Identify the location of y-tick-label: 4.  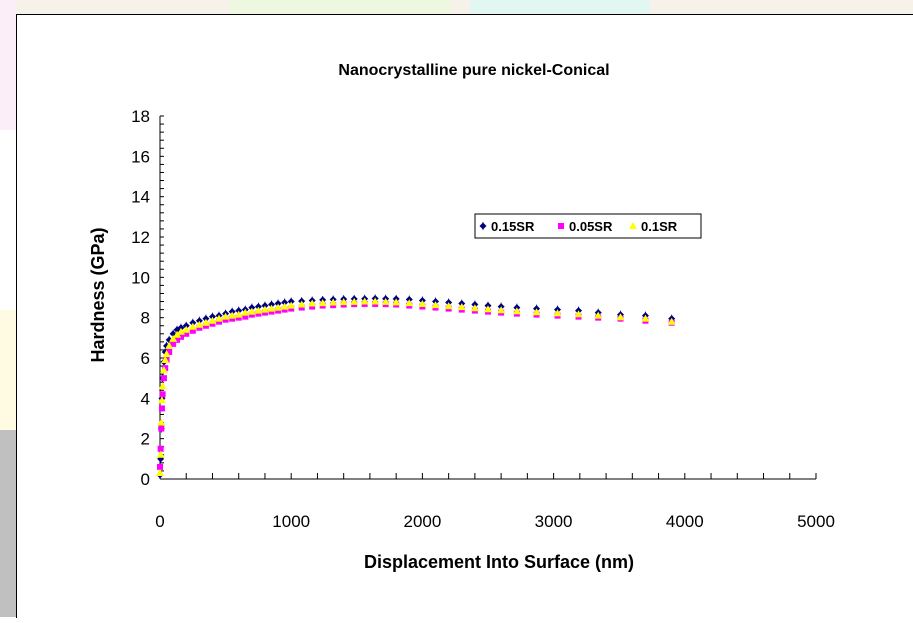
(145, 398).